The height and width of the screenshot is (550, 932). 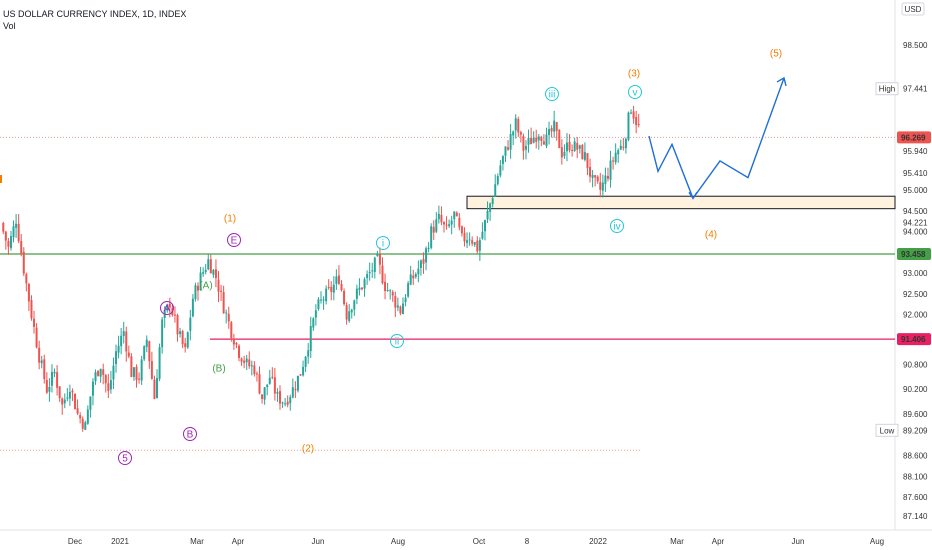 What do you see at coordinates (913, 9) in the screenshot?
I see `currency-badge-label: USD` at bounding box center [913, 9].